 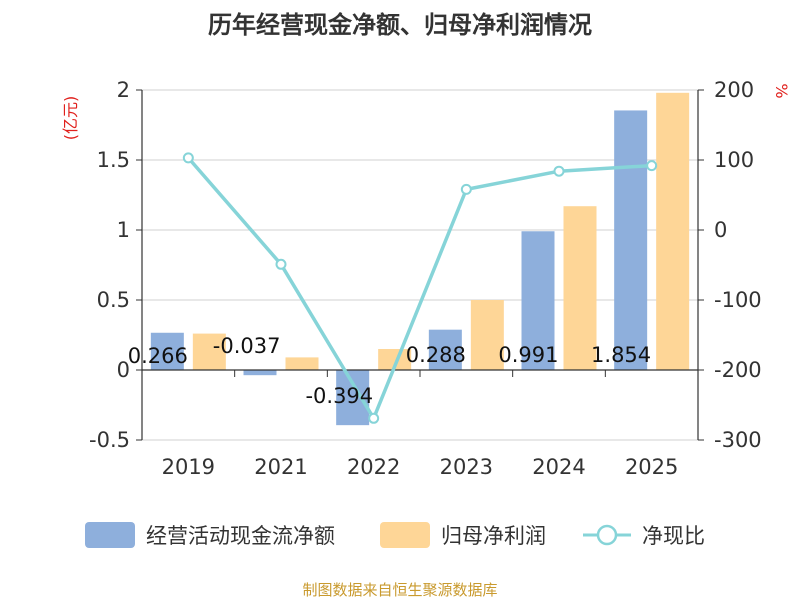 I want to click on y-left-tick-label: 0.5, so click(x=113, y=300).